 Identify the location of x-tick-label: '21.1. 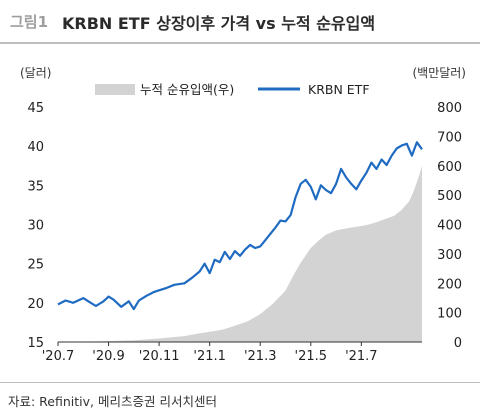
(209, 356).